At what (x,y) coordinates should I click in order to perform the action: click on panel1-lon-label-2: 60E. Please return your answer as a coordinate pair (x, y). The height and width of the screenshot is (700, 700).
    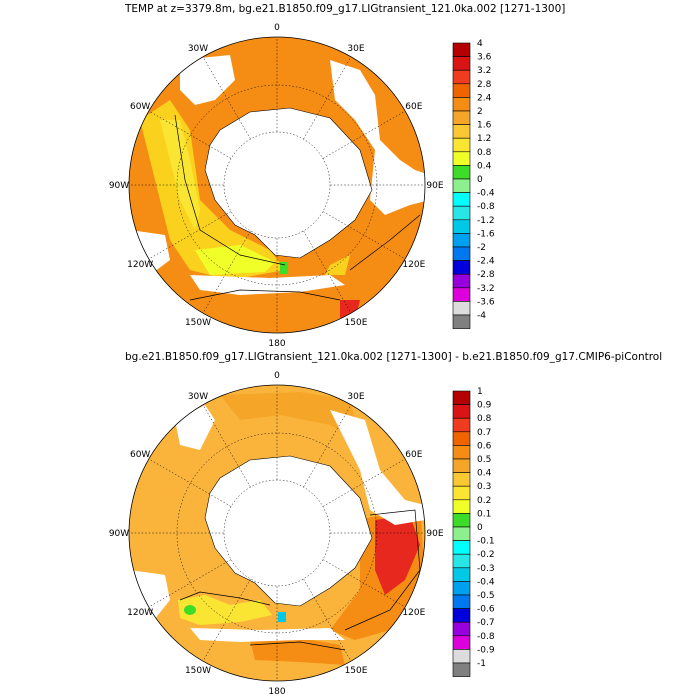
    Looking at the image, I should click on (413, 107).